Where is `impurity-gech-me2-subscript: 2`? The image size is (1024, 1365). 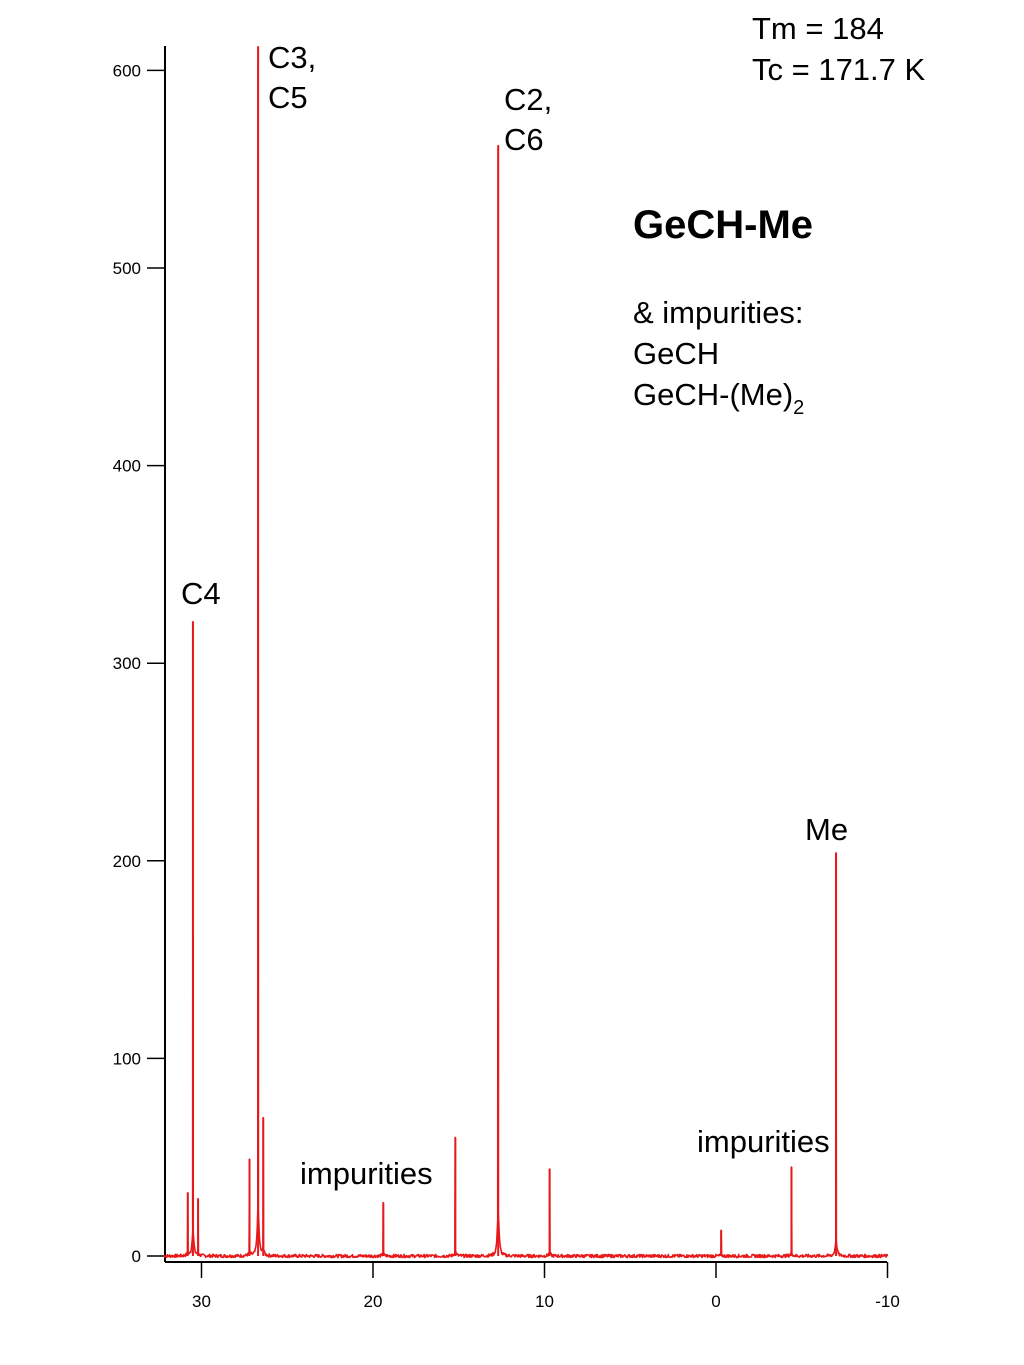 impurity-gech-me2-subscript: 2 is located at coordinates (798, 408).